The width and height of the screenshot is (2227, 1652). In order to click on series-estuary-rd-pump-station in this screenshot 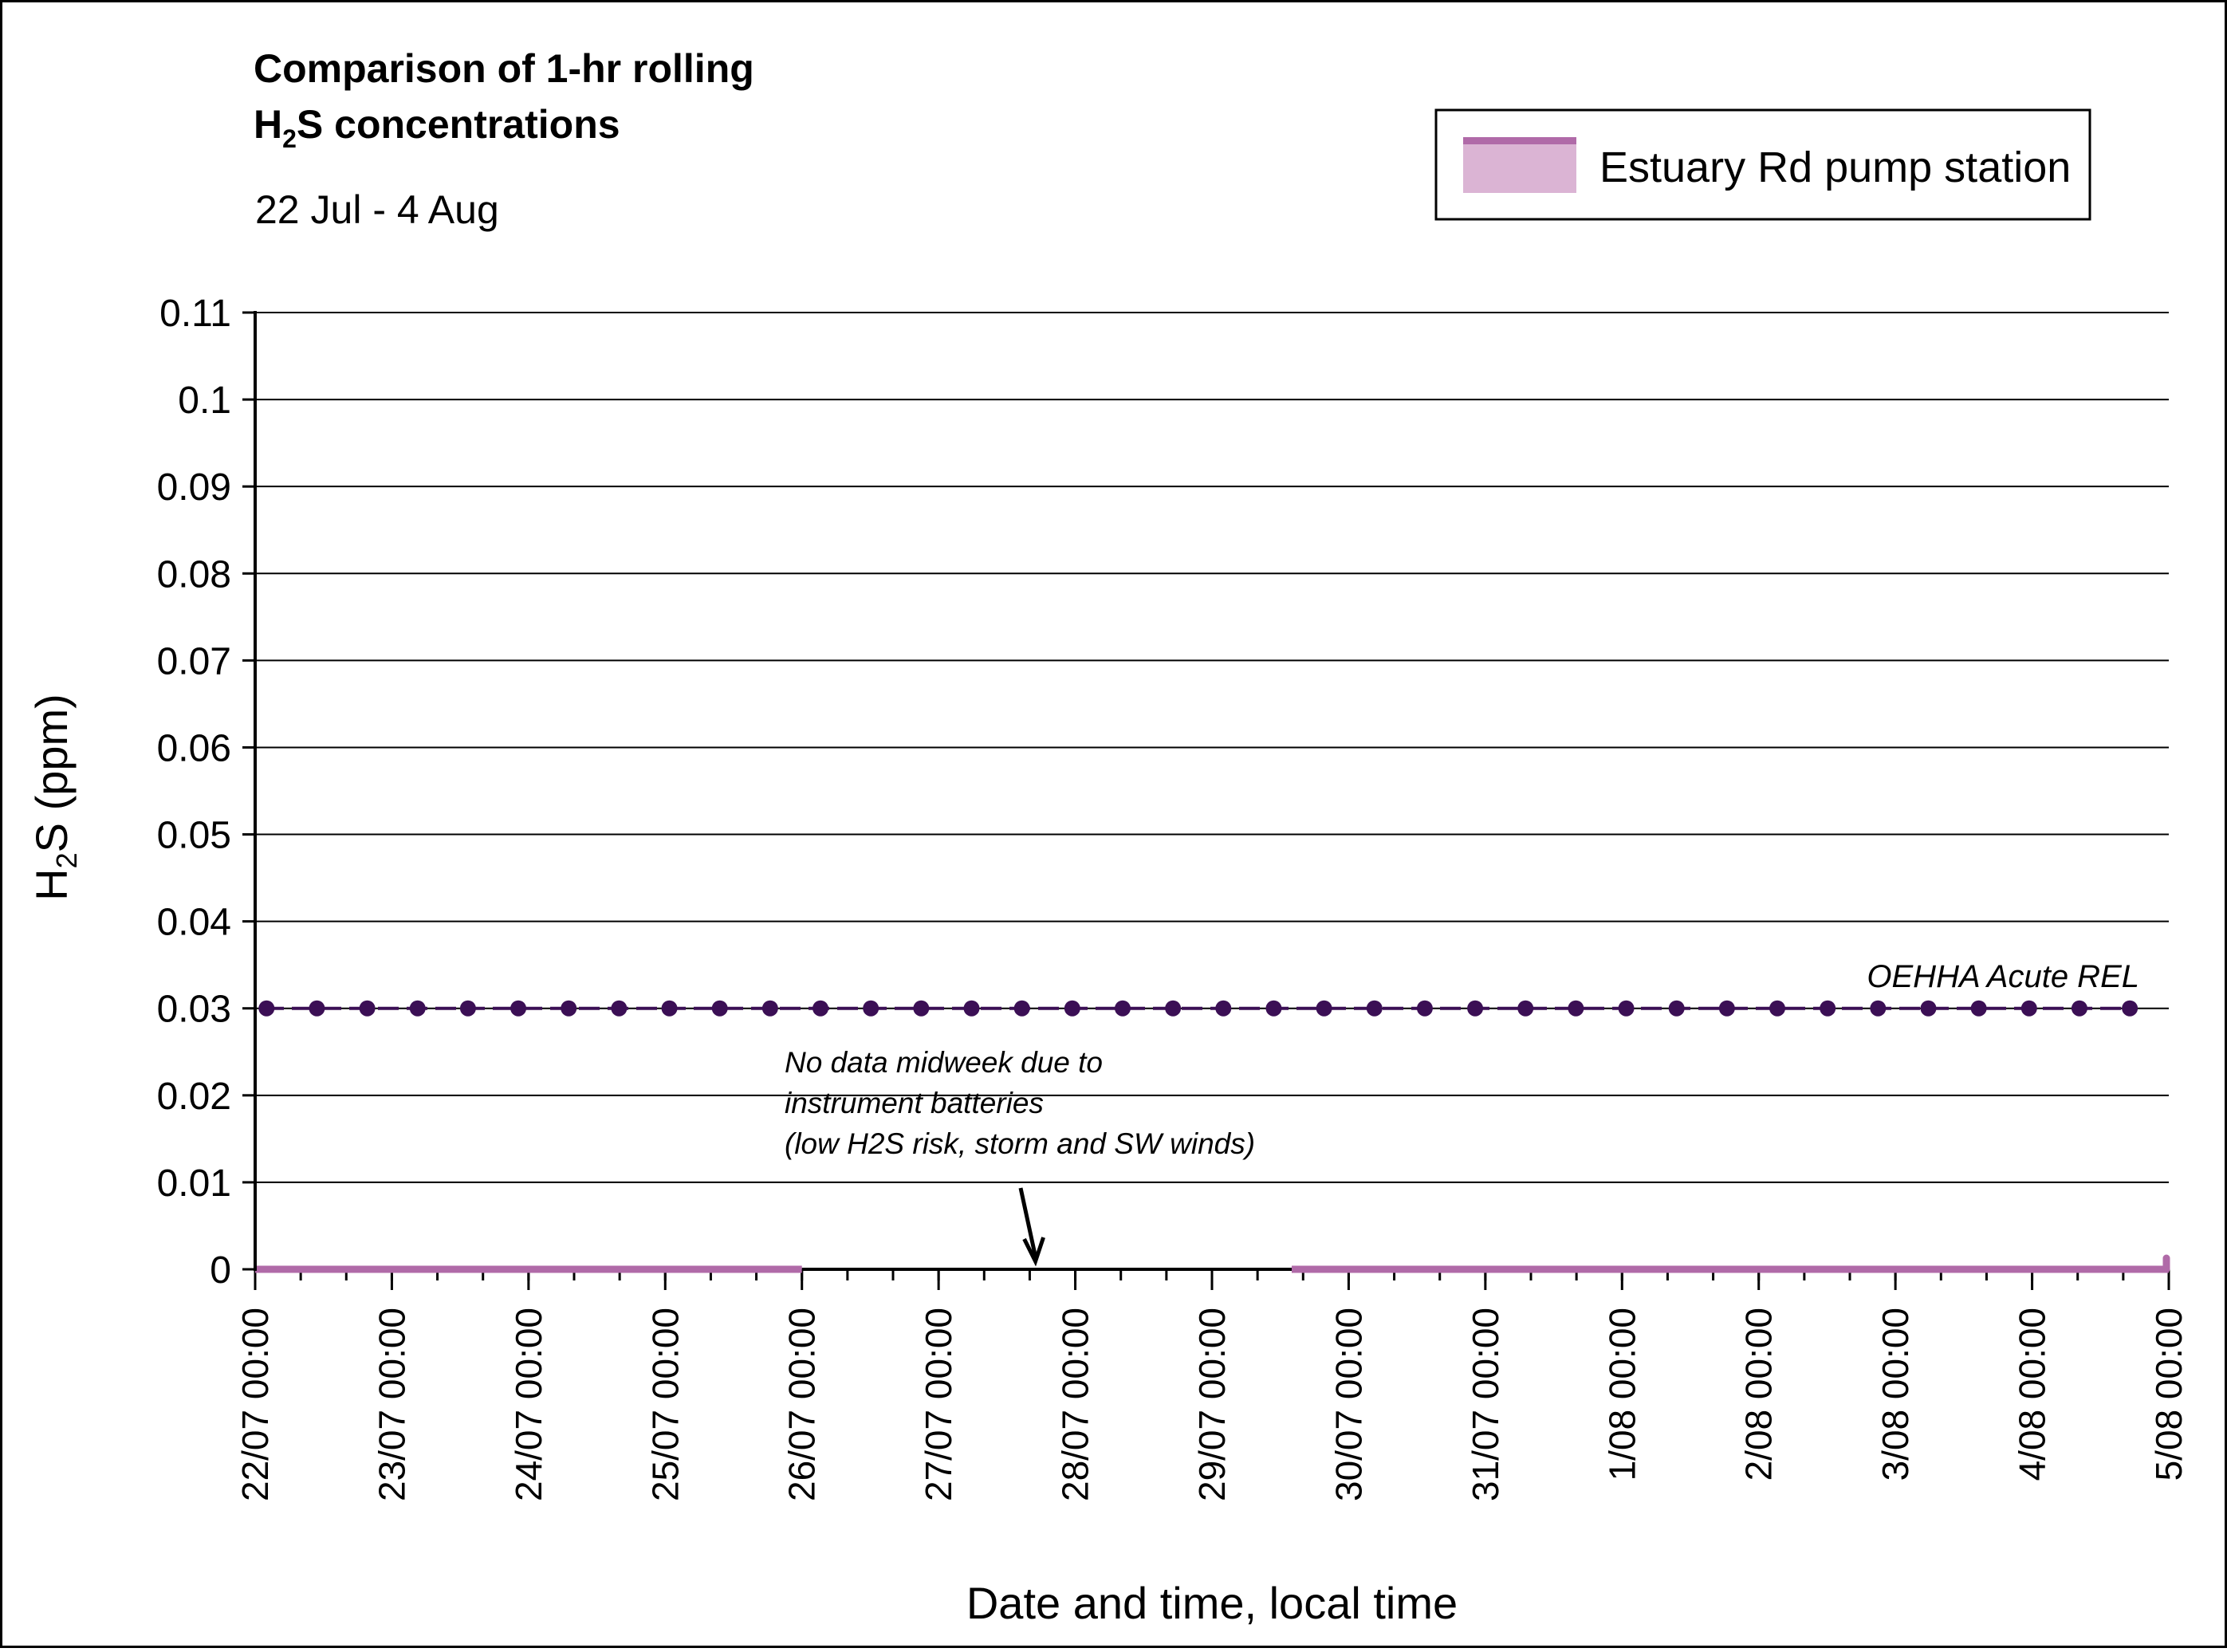, I will do `click(1212, 1263)`.